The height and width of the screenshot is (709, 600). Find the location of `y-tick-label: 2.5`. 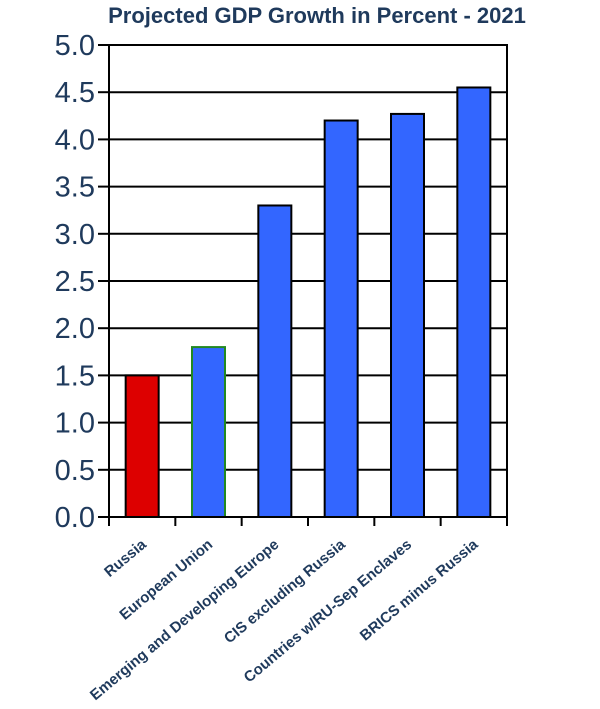

y-tick-label: 2.5 is located at coordinates (75, 282).